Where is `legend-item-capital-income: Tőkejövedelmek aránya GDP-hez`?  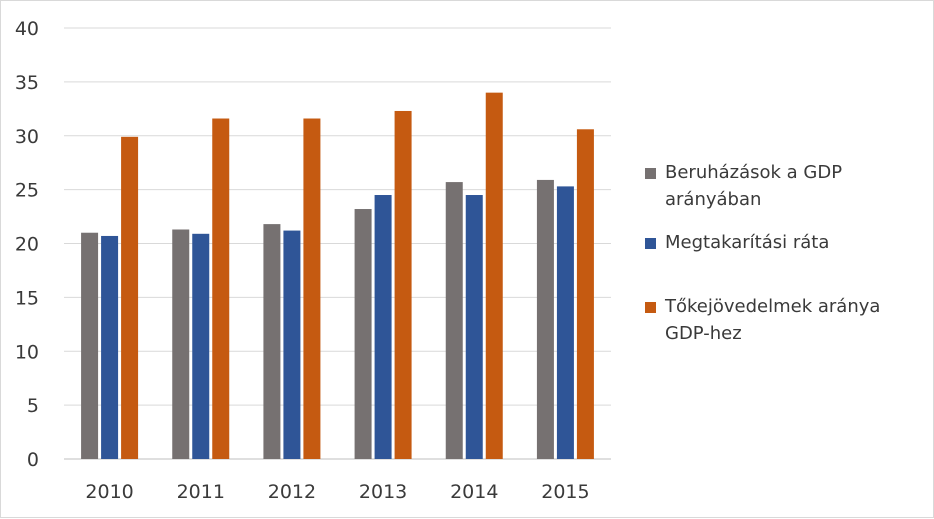
legend-item-capital-income: Tőkejövedelmek aránya GDP-hez is located at coordinates (786, 320).